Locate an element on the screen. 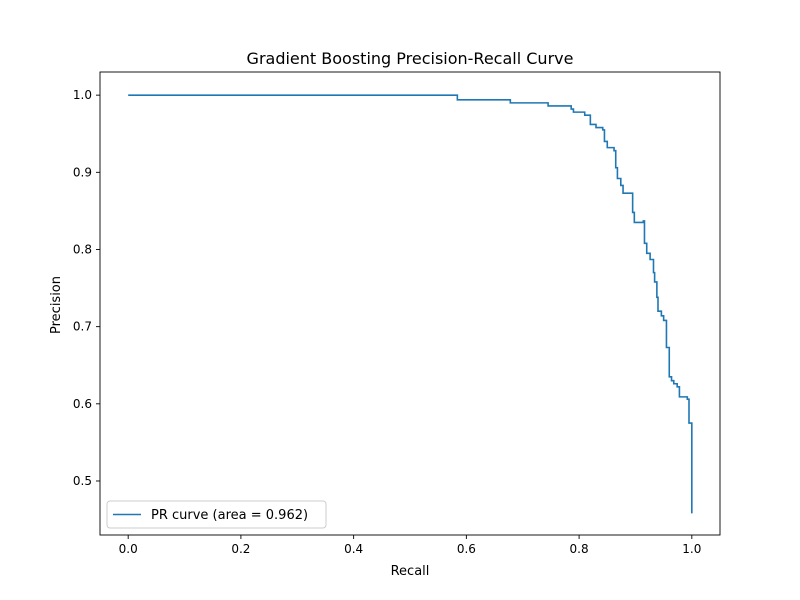 This screenshot has height=600, width=800. legend: PR curve (area = 0.962) is located at coordinates (216, 514).